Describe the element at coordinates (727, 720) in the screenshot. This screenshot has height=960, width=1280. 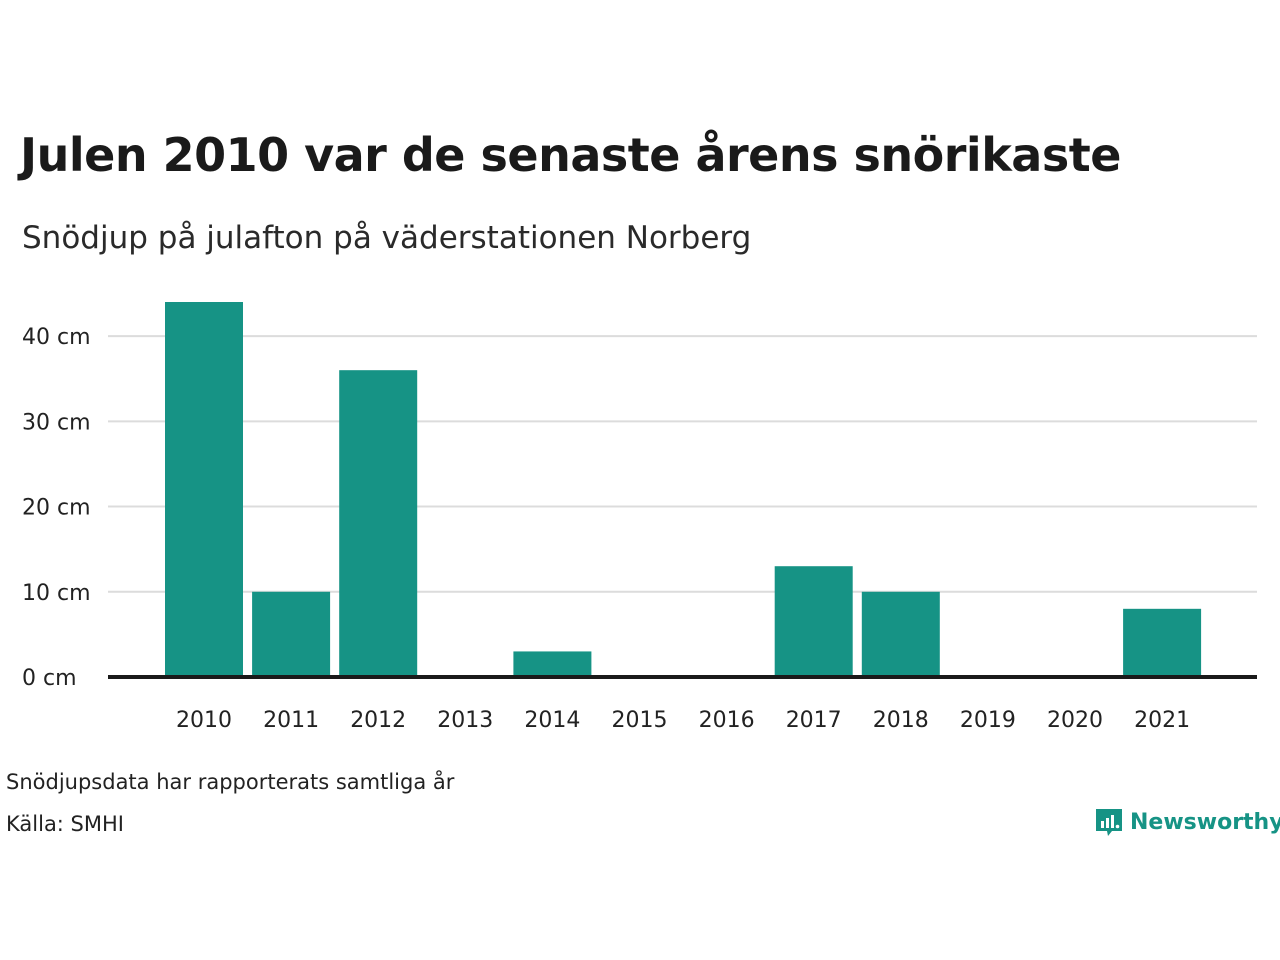
I see `x-tick-label: 2016` at that location.